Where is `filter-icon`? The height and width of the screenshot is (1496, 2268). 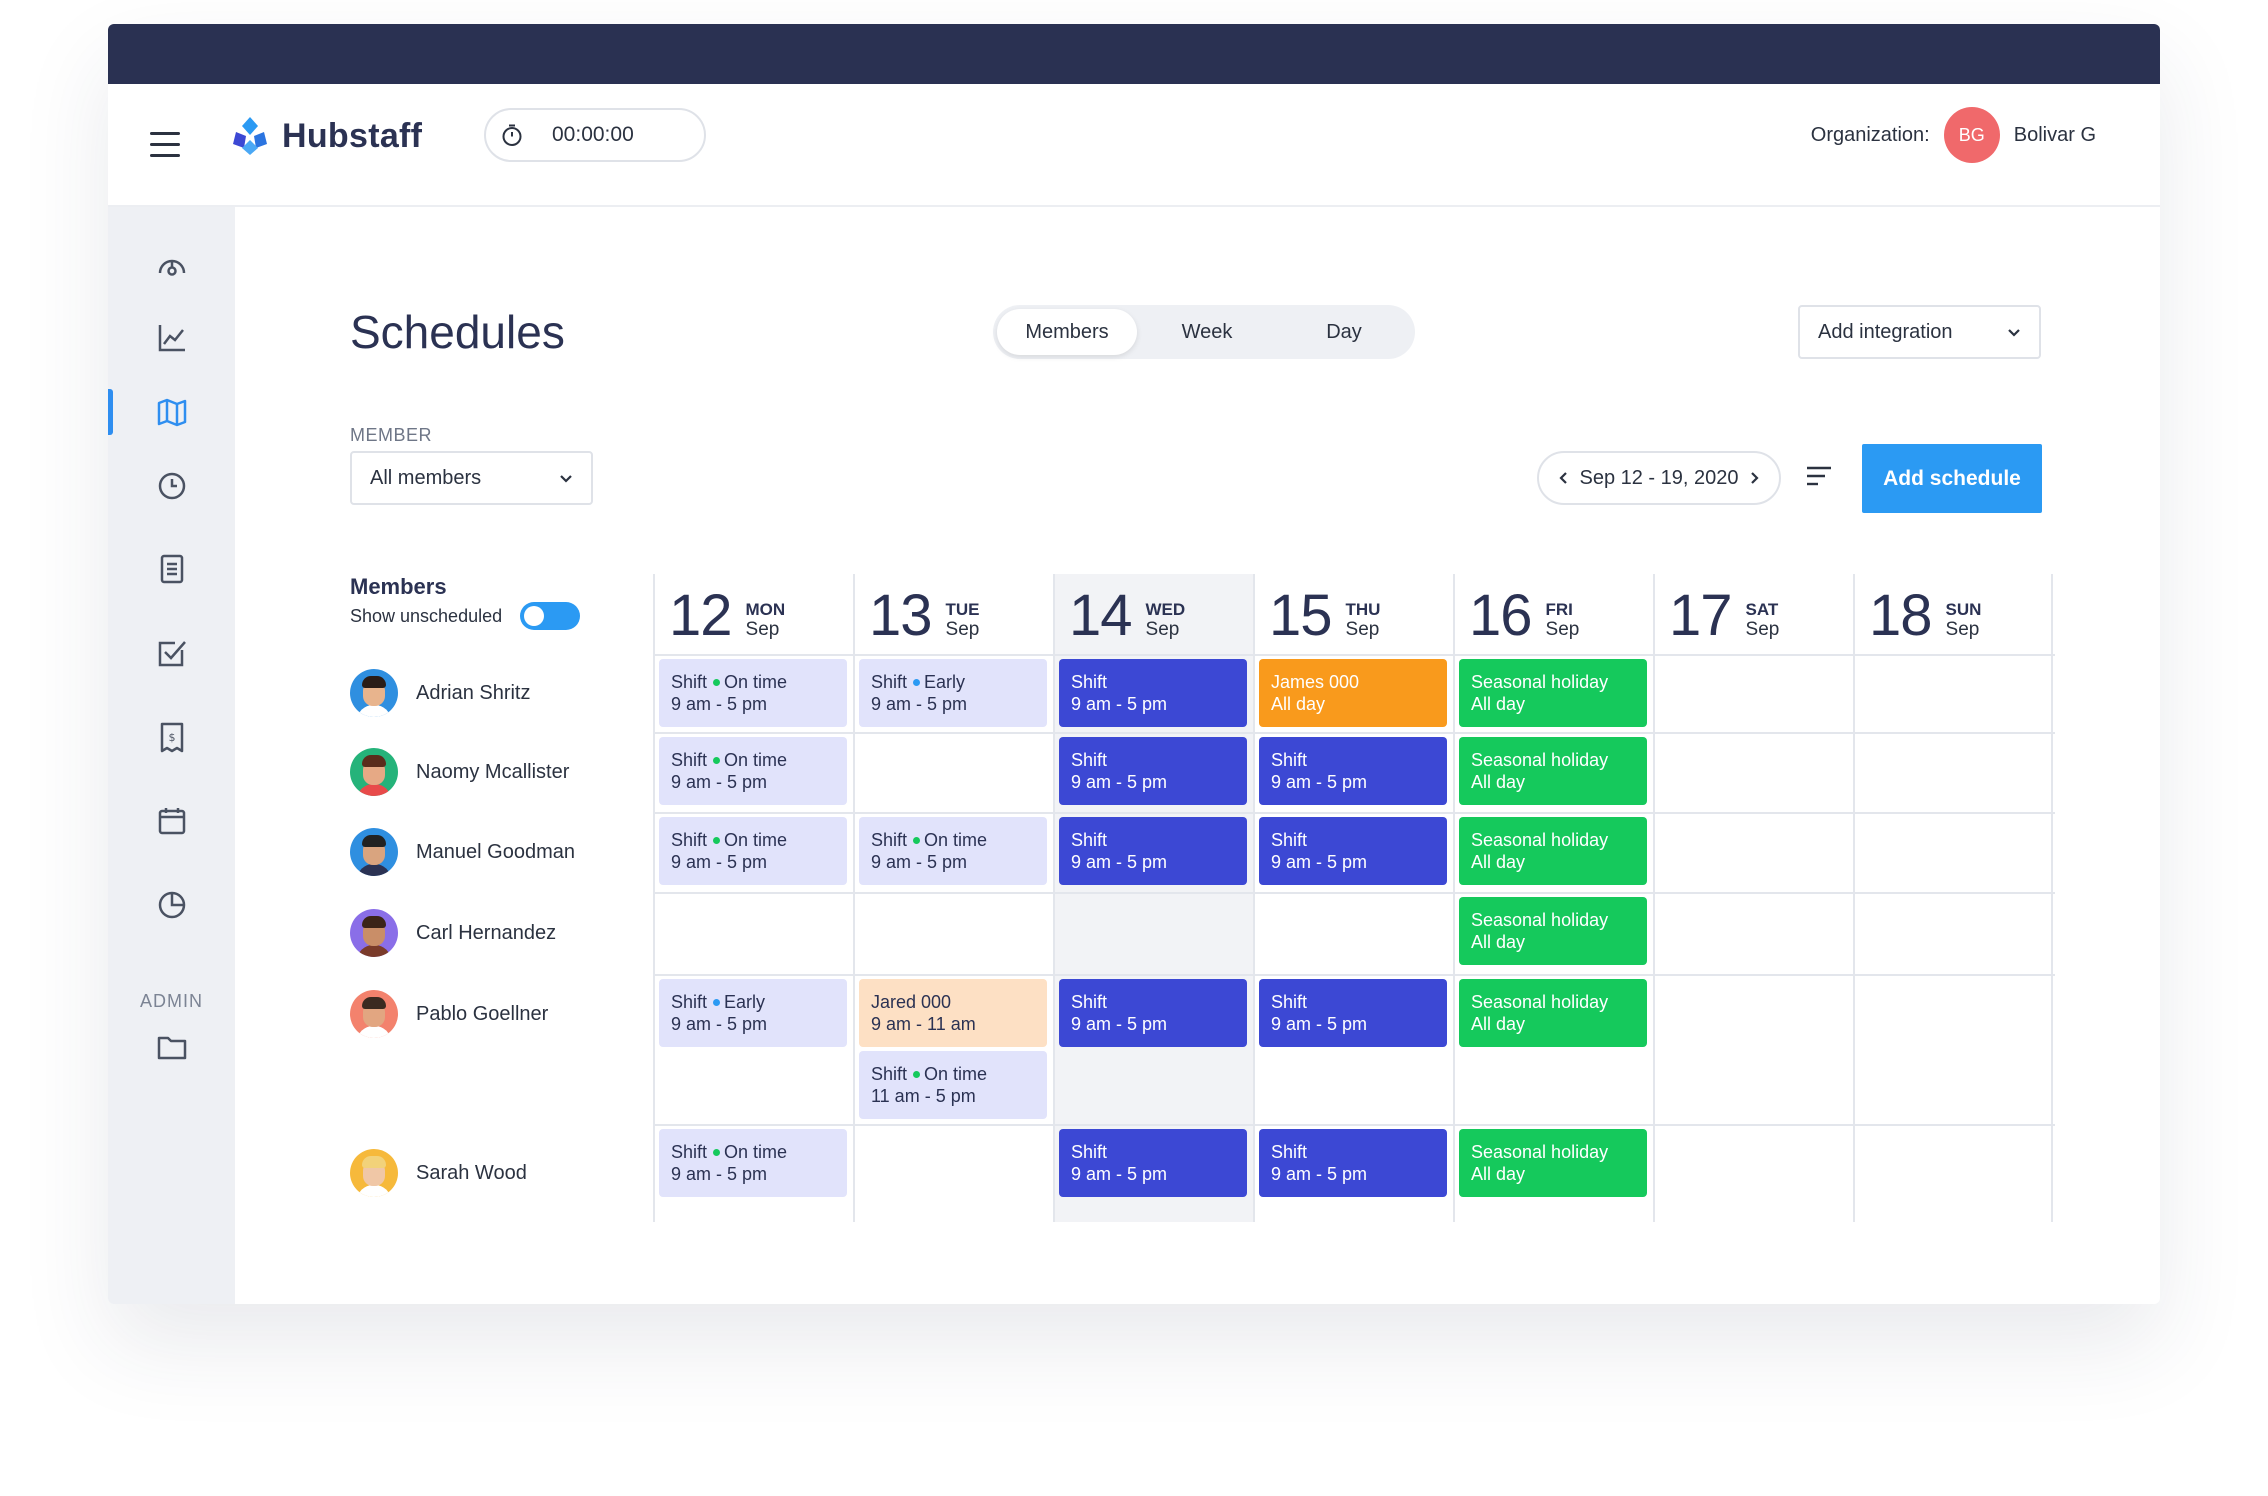
filter-icon is located at coordinates (1819, 476).